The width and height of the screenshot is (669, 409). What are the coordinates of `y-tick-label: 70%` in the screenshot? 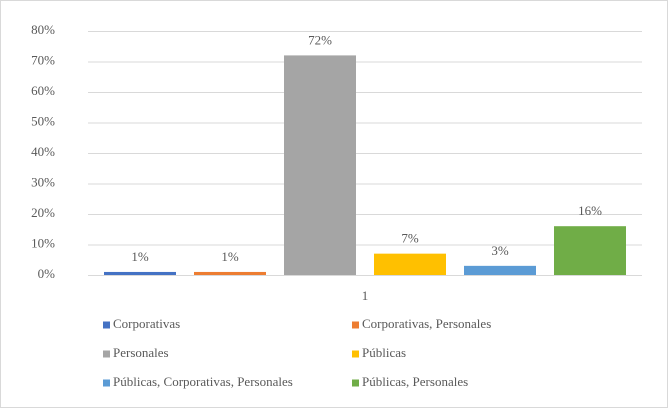 It's located at (43, 59).